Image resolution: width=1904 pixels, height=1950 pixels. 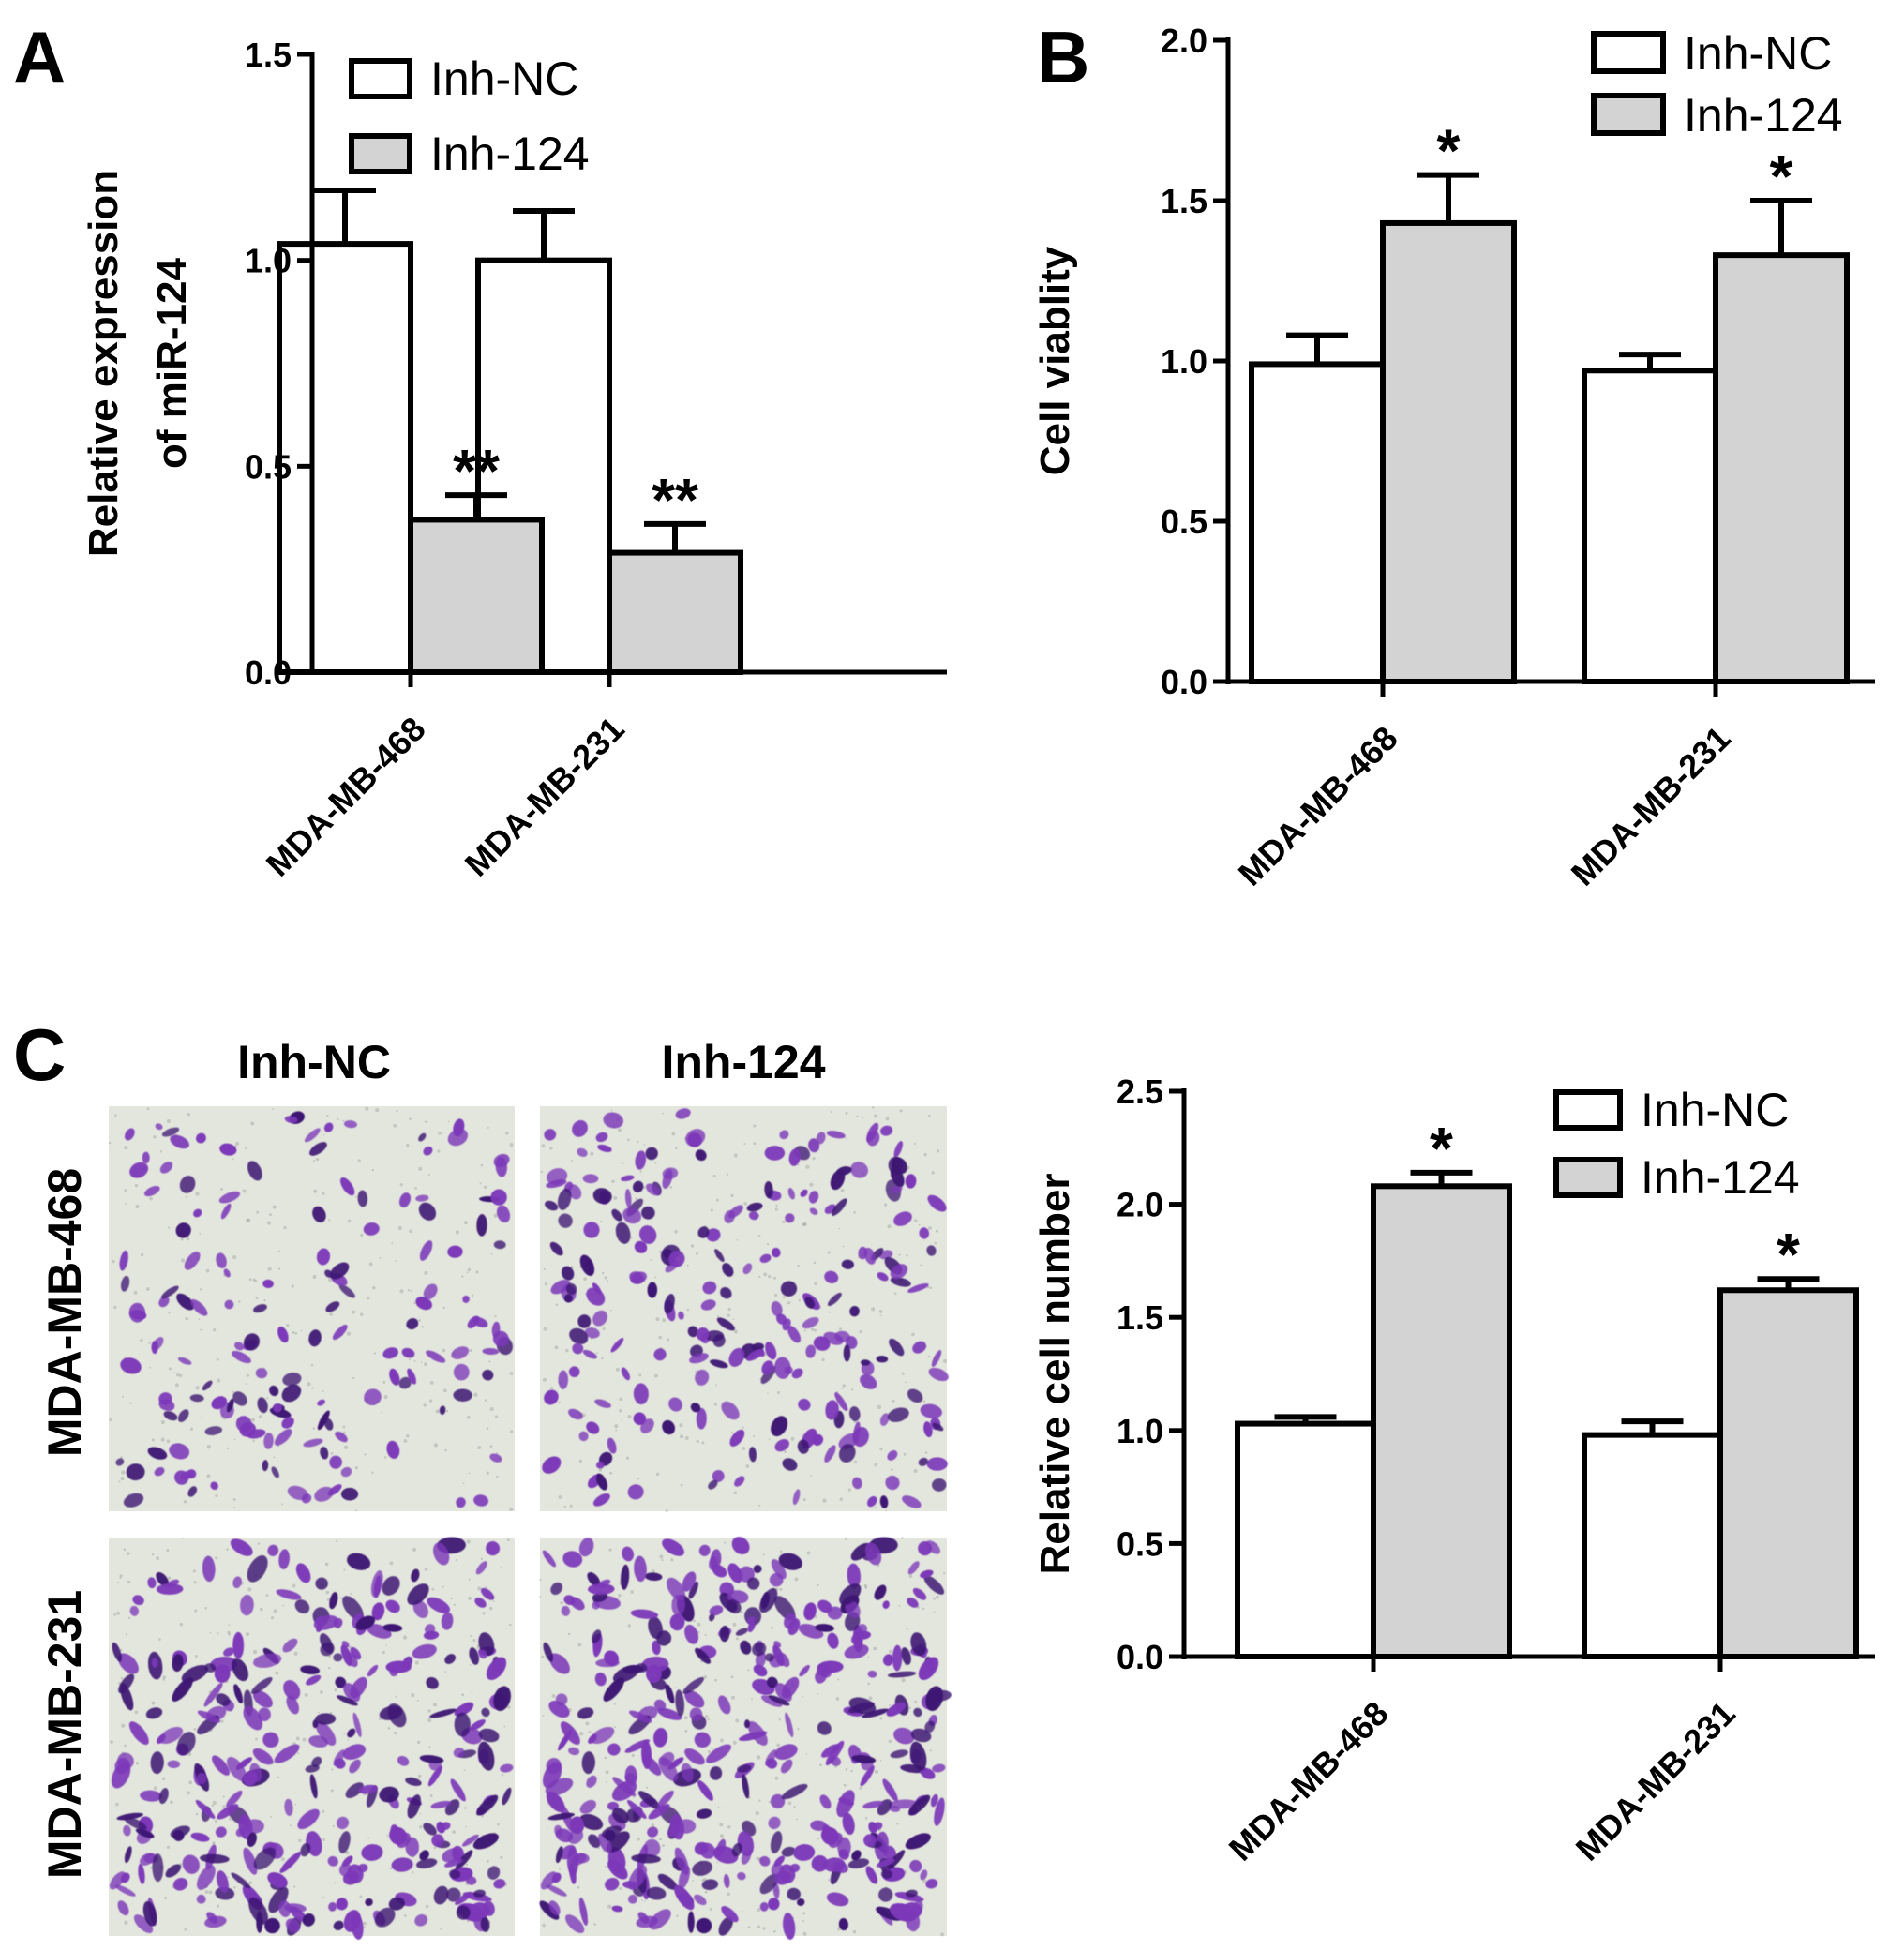 What do you see at coordinates (510, 154) in the screenshot?
I see `legend-label-inh-124: Inh-124` at bounding box center [510, 154].